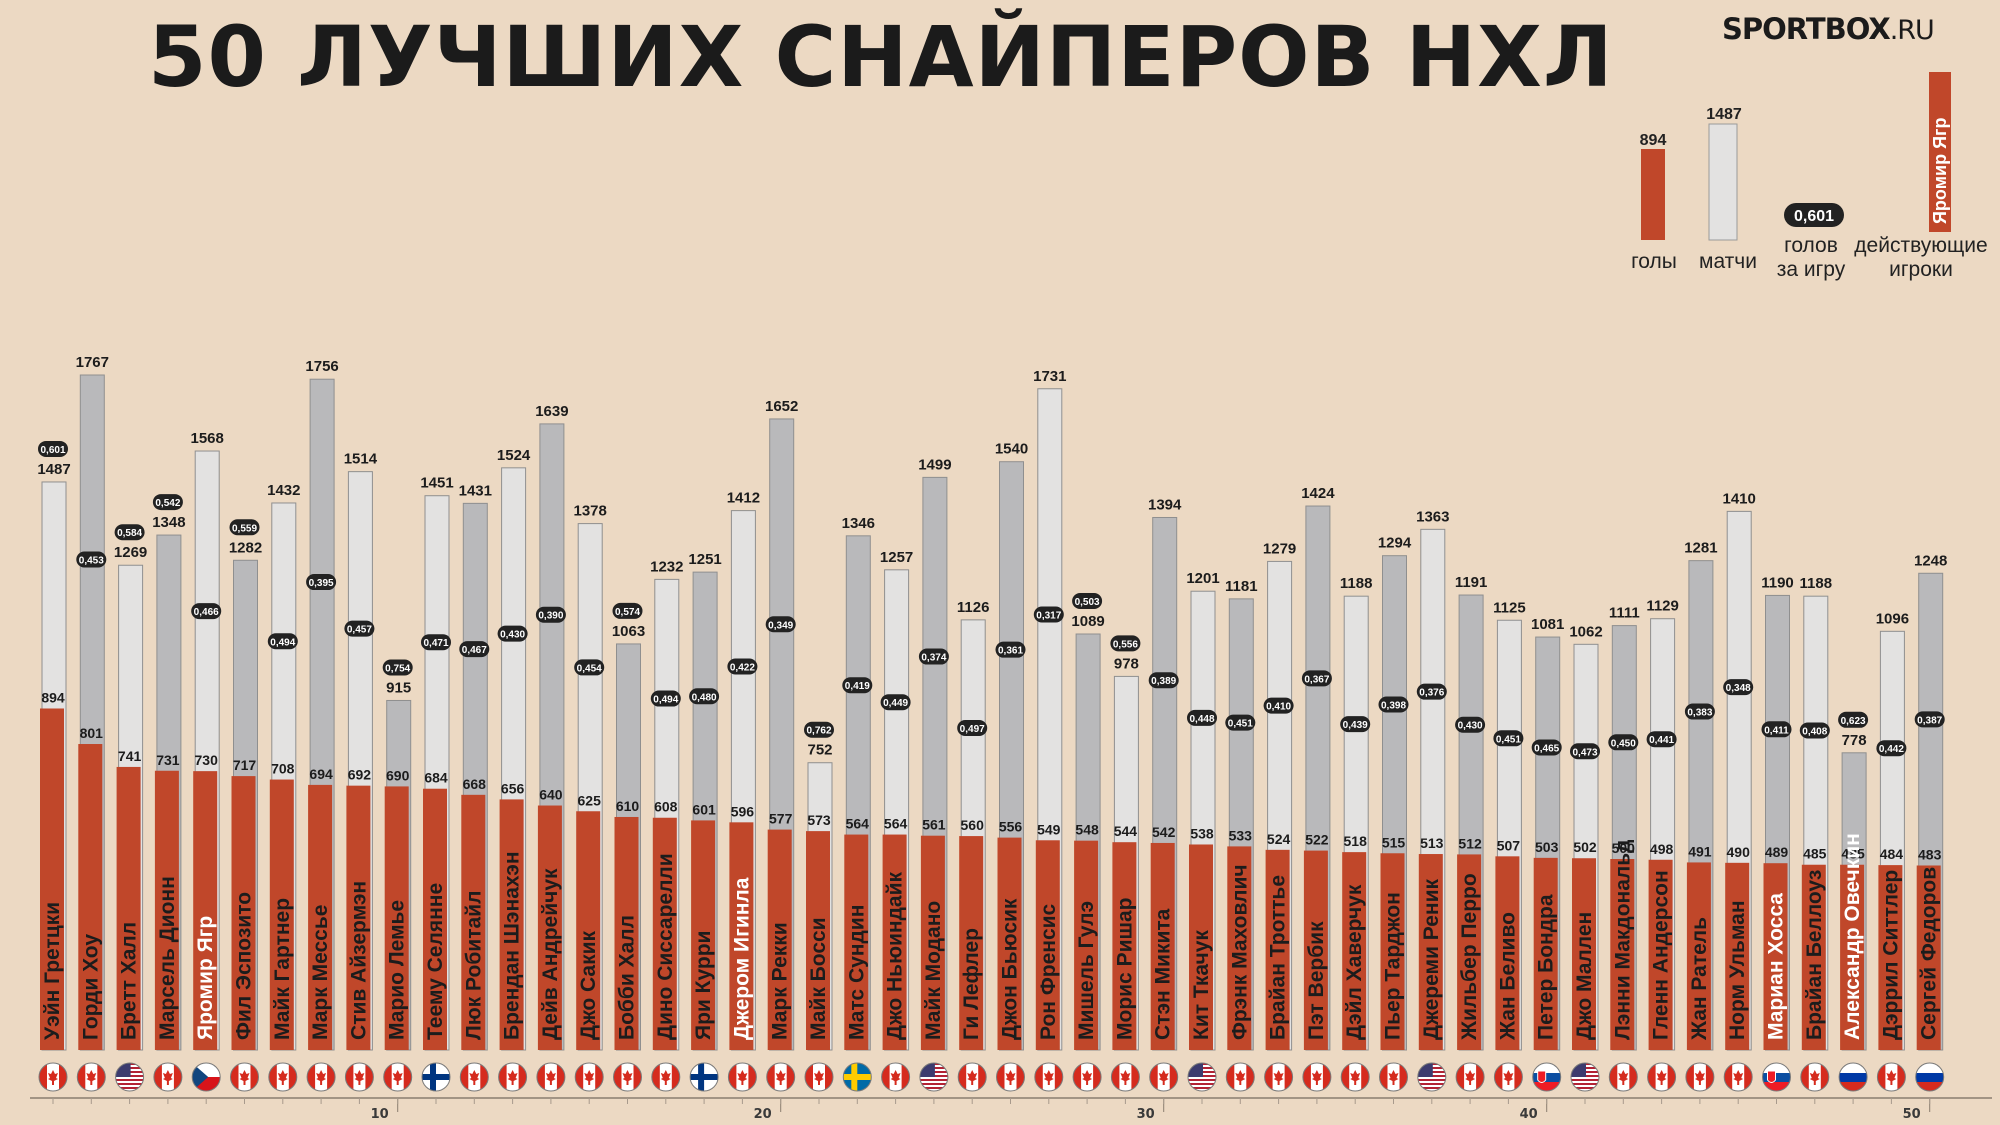  What do you see at coordinates (703, 985) in the screenshot?
I see `player-name: Яри Курри` at bounding box center [703, 985].